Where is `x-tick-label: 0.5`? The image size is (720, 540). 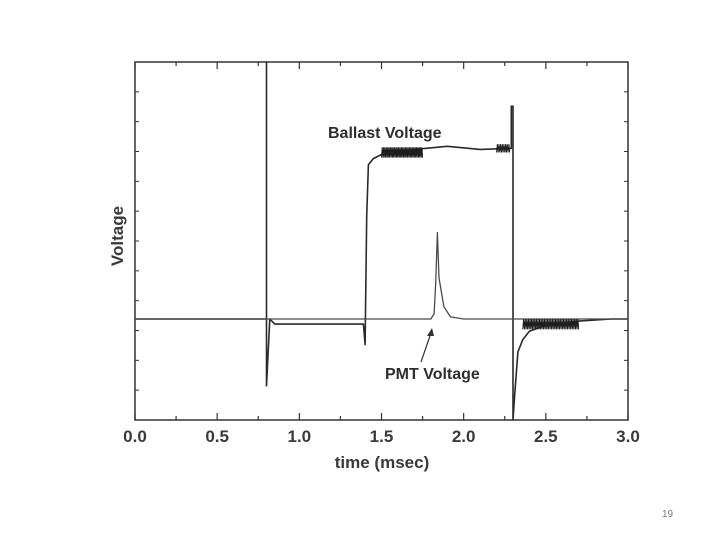 x-tick-label: 0.5 is located at coordinates (217, 436).